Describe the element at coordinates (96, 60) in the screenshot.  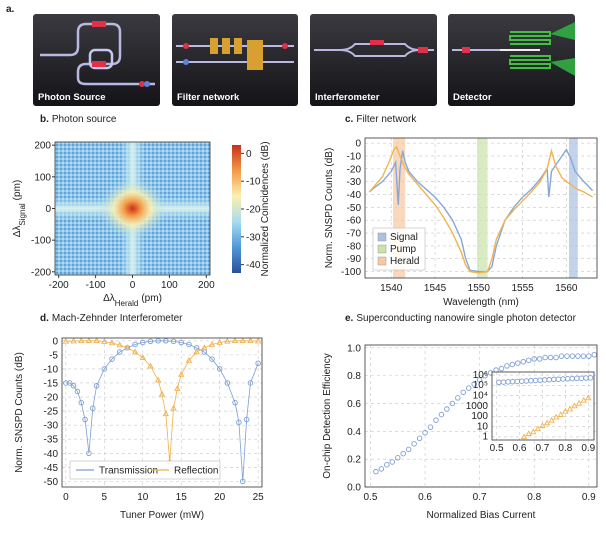
I see `photon-source-image: Photon Source` at that location.